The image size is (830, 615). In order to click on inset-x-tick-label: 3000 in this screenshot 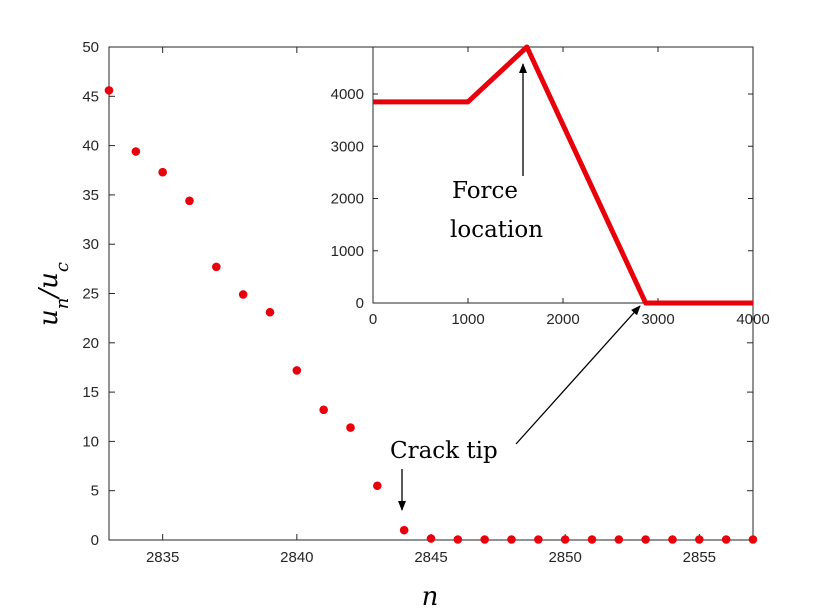, I will do `click(657, 319)`.